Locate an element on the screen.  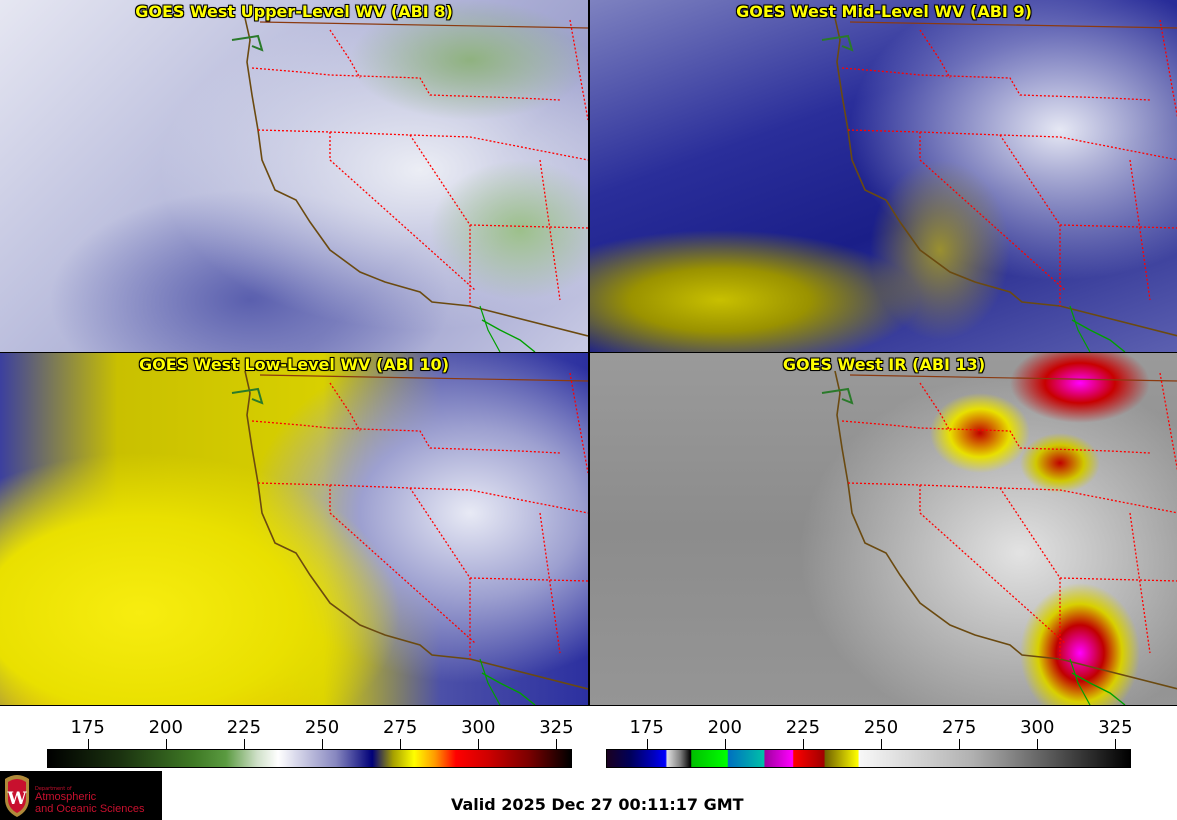
logo-line: and Oceanic Sciences is located at coordinates (90, 809).